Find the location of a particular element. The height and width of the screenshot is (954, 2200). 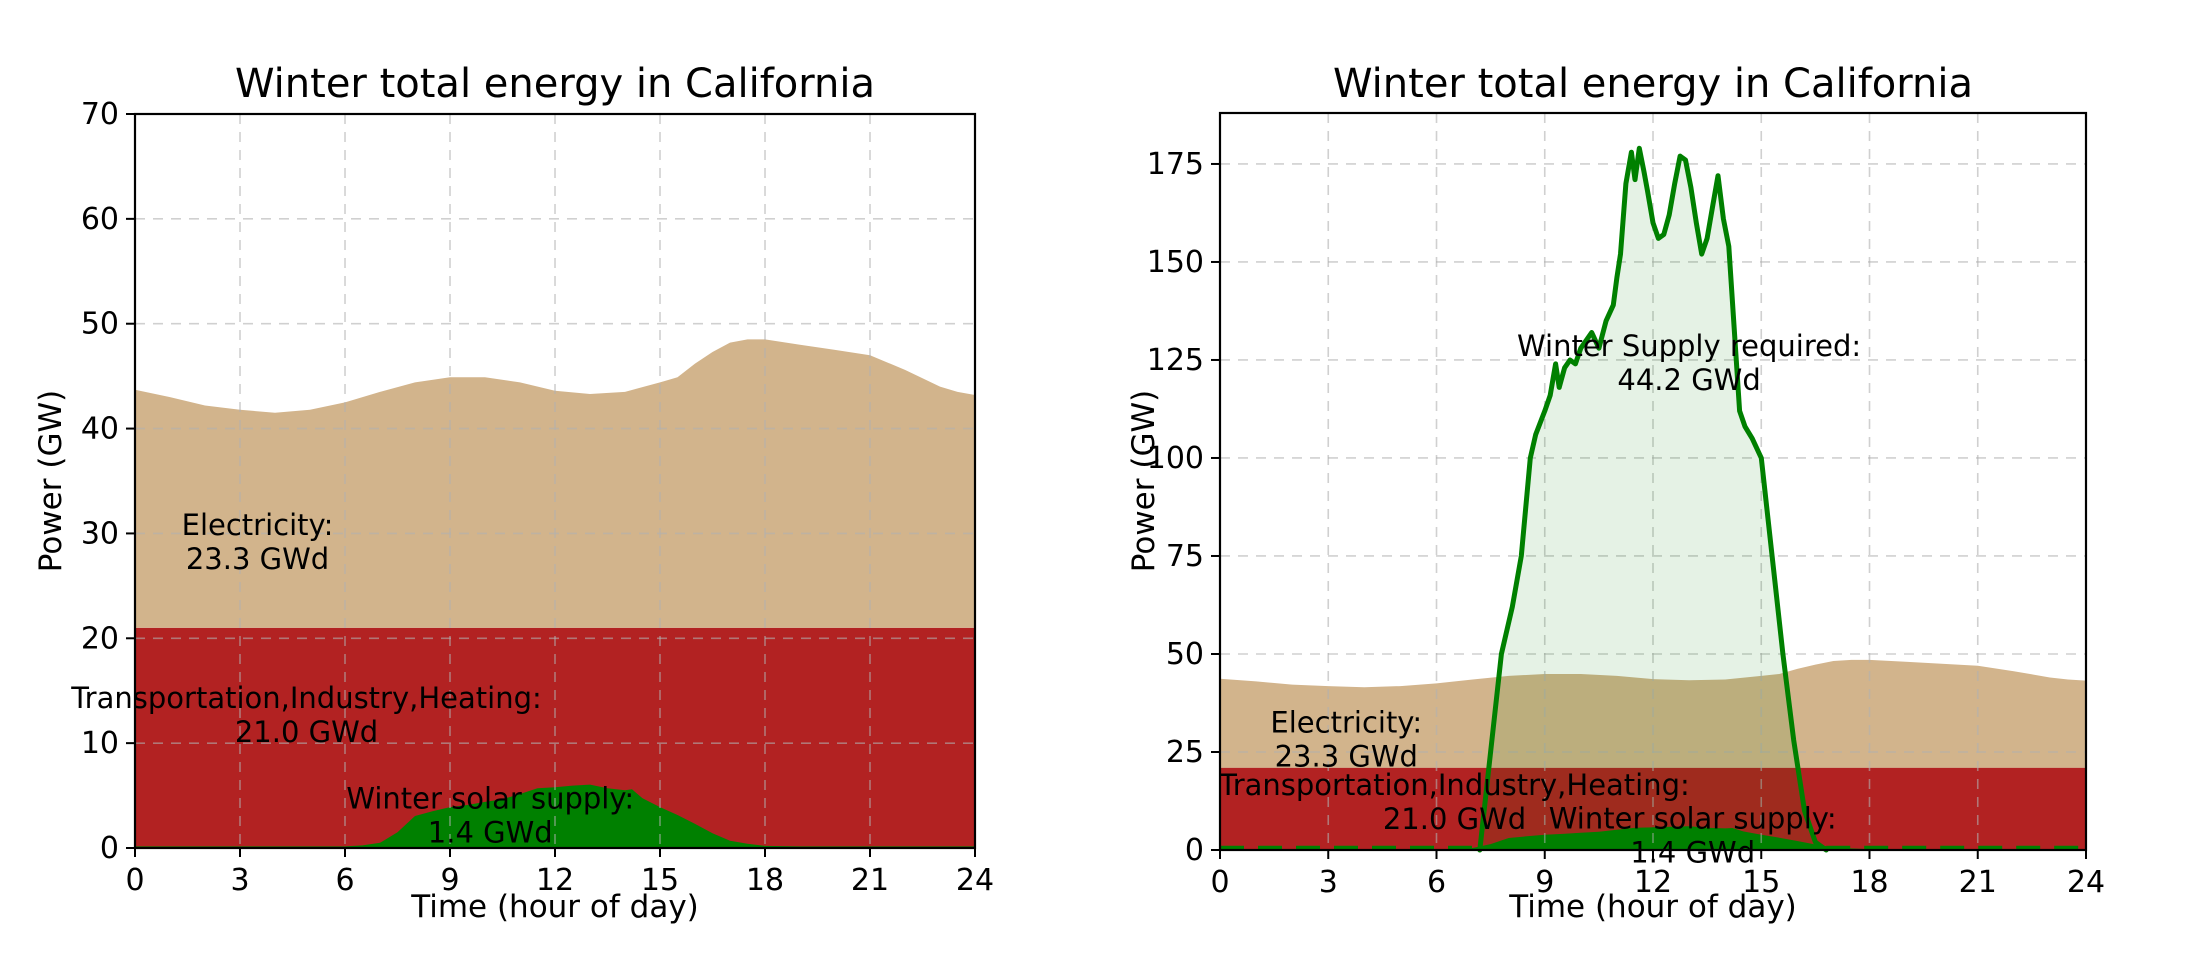

y-tick-label: 30 is located at coordinates (100, 533).